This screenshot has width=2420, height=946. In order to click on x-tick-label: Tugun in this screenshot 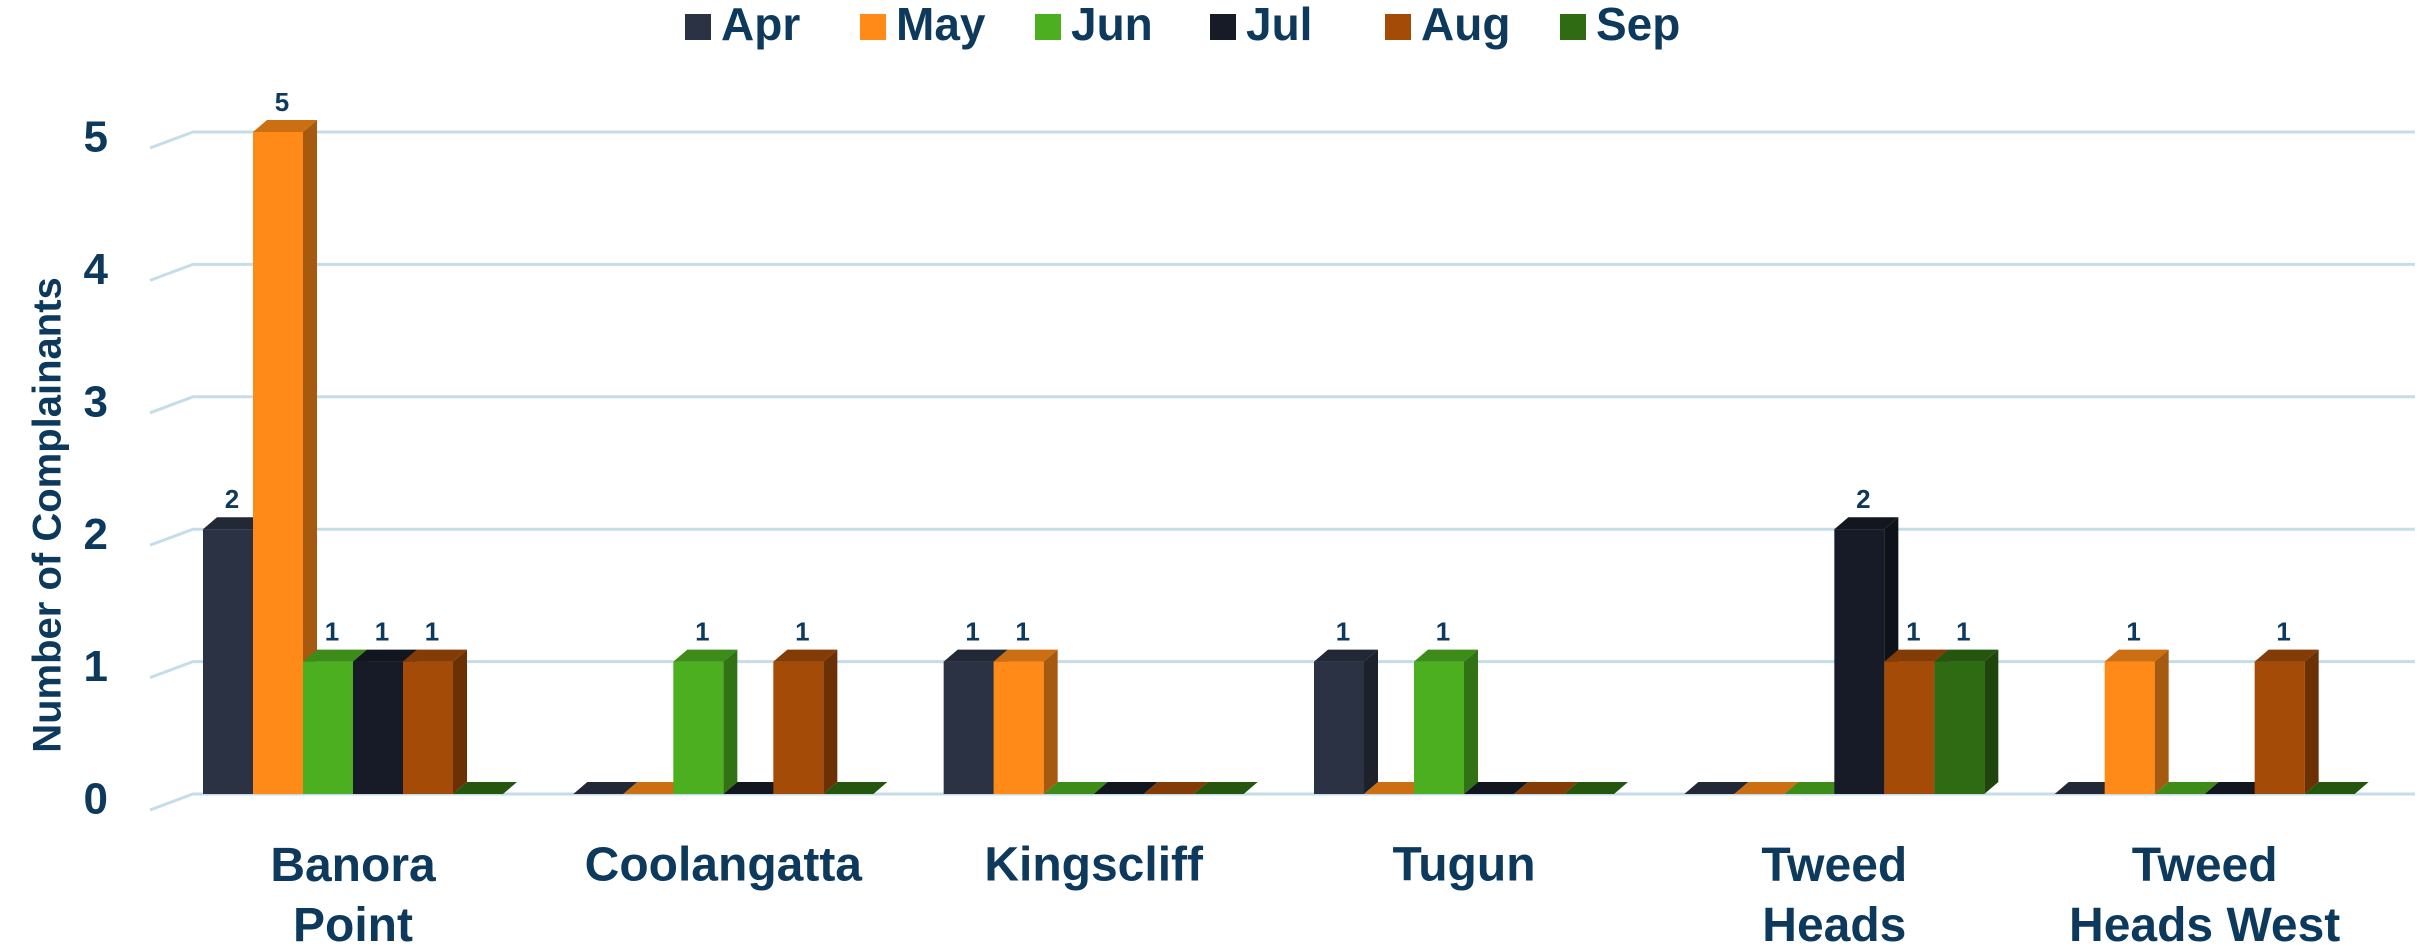, I will do `click(1463, 865)`.